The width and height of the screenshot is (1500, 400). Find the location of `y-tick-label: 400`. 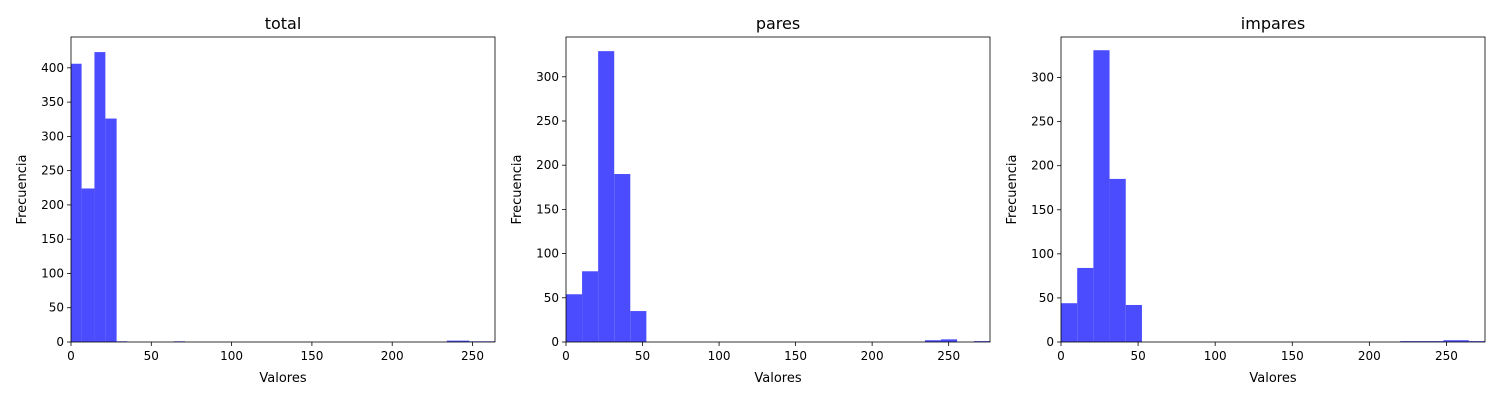

y-tick-label: 400 is located at coordinates (52, 68).